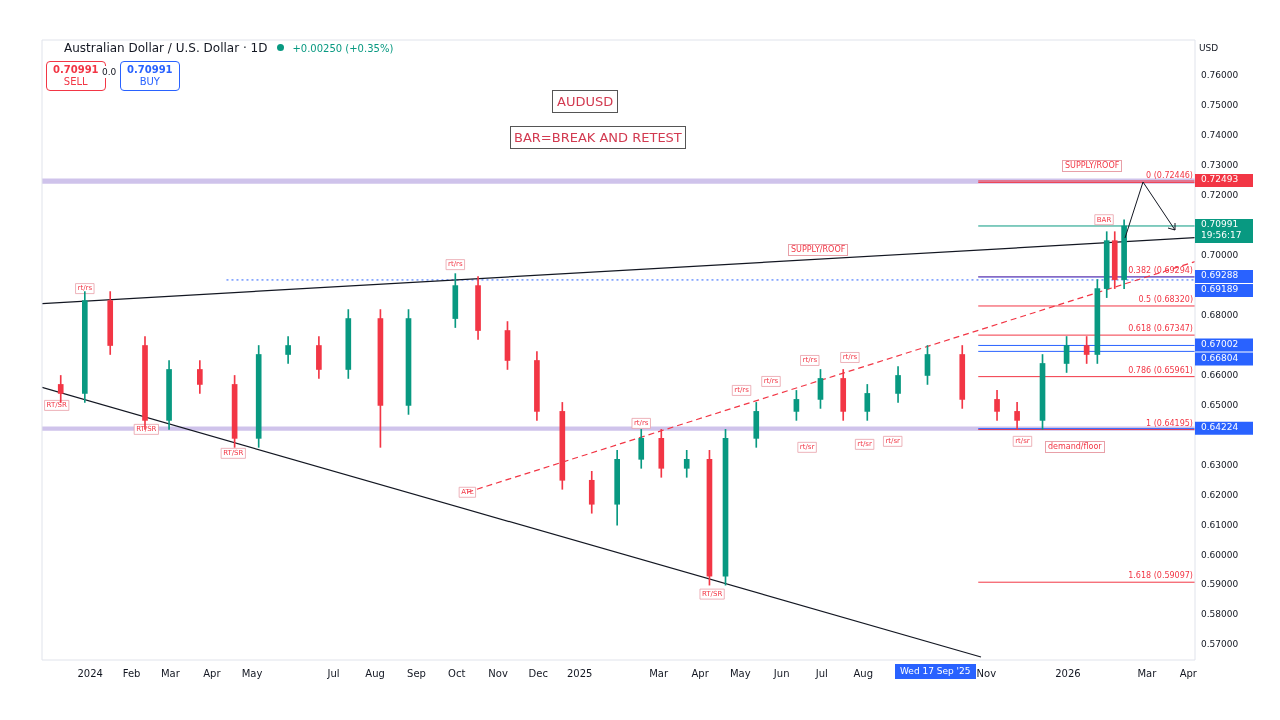 This screenshot has width=1280, height=720. Describe the element at coordinates (935, 671) in the screenshot. I see `text: Wed 17 Sep '25` at that location.